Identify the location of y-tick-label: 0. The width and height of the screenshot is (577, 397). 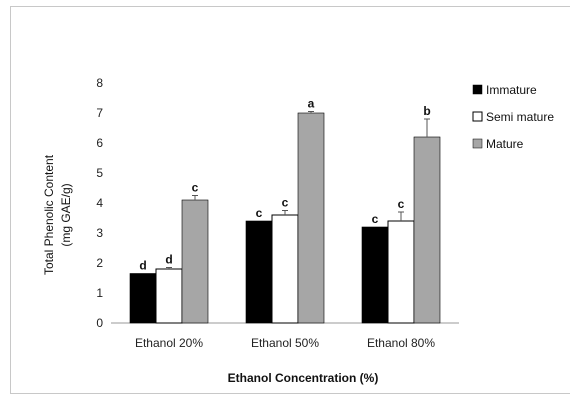
(99, 323).